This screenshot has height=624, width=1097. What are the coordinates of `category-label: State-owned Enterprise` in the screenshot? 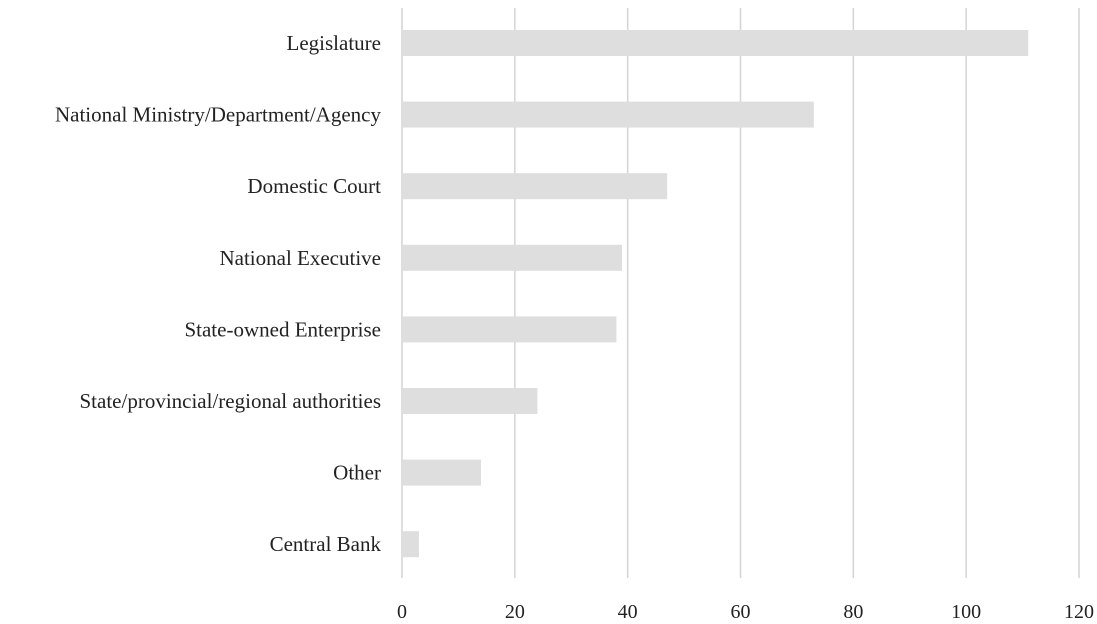 It's located at (282, 329).